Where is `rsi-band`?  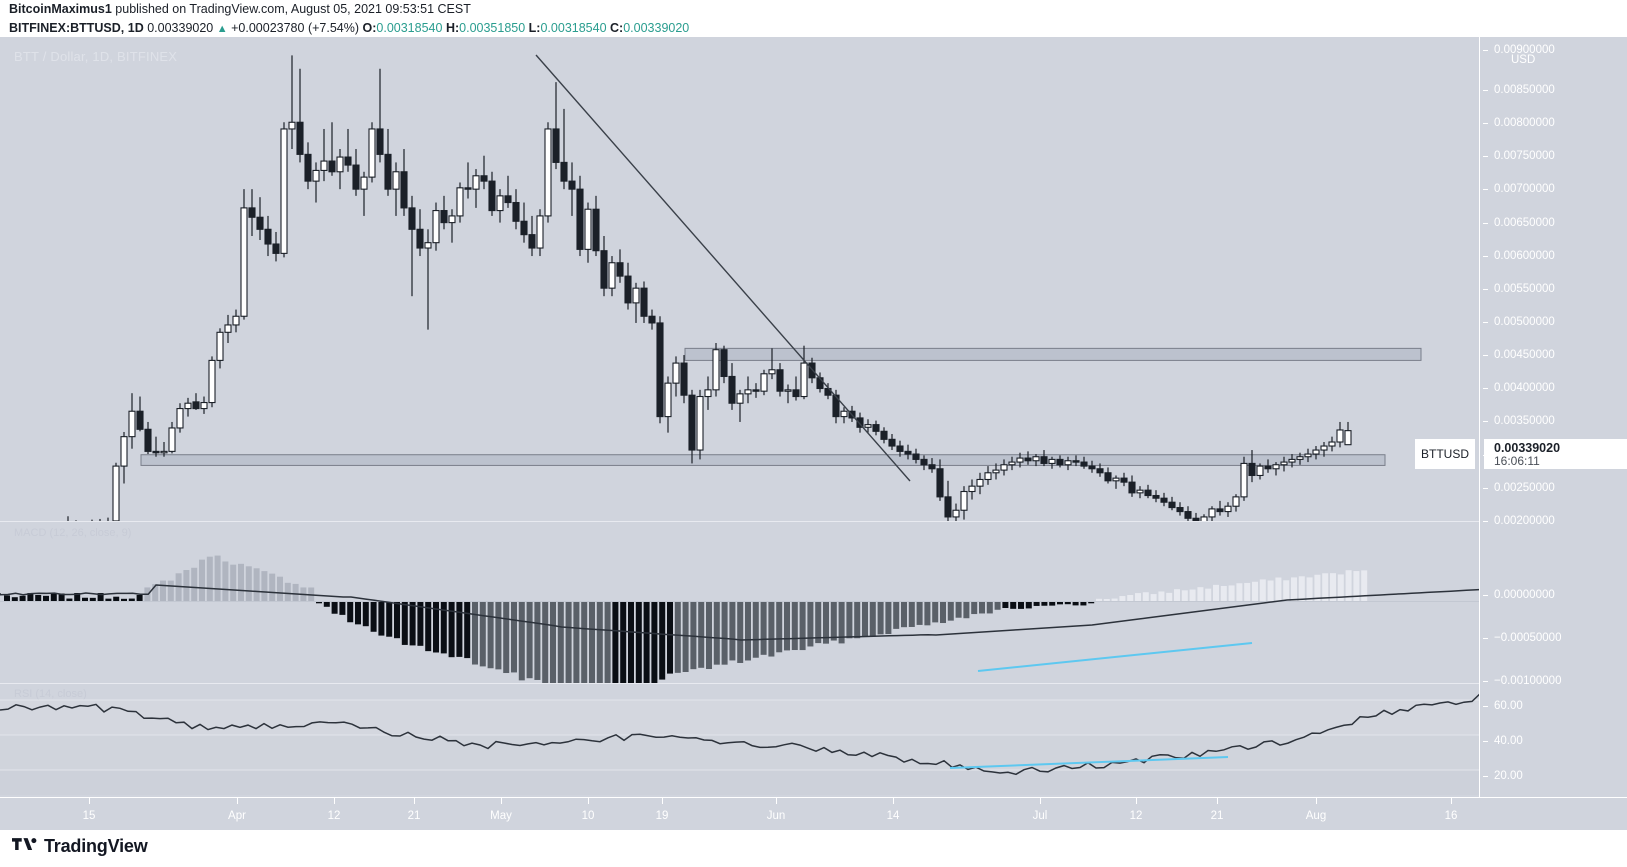 rsi-band is located at coordinates (739, 717).